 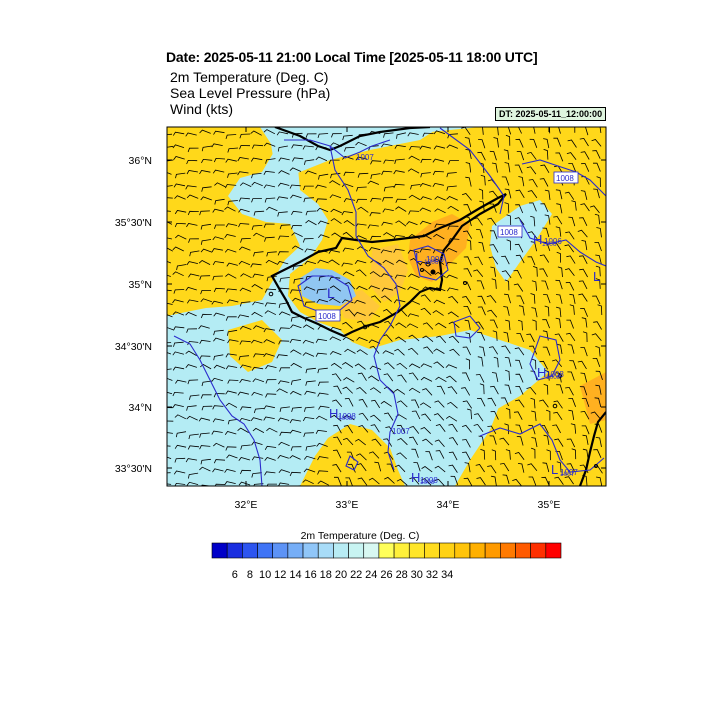 What do you see at coordinates (140, 408) in the screenshot?
I see `lat-tick-label: 34°N` at bounding box center [140, 408].